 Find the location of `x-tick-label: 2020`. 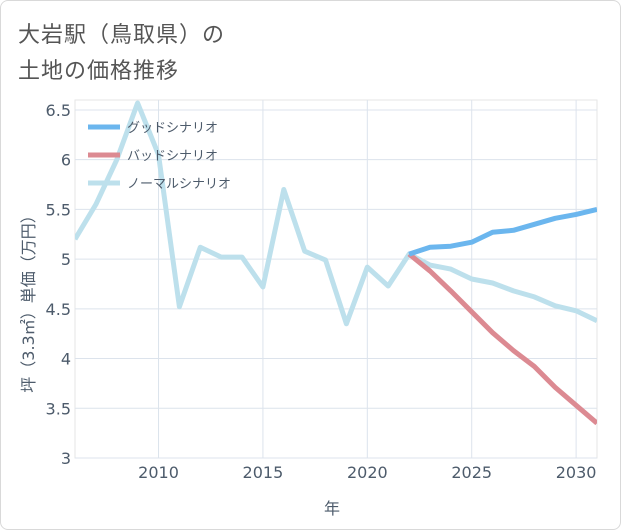

x-tick-label: 2020 is located at coordinates (367, 472).